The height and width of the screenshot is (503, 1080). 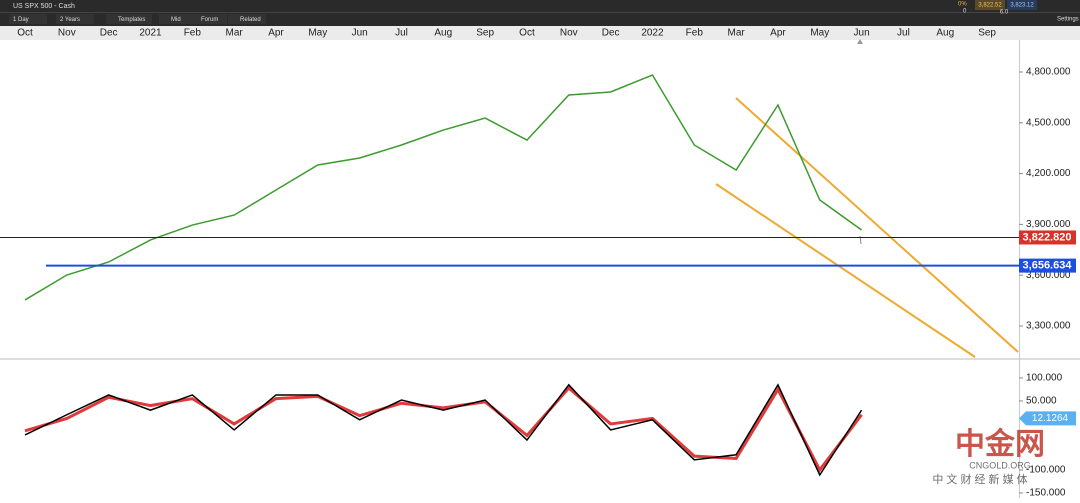 What do you see at coordinates (1048, 122) in the screenshot?
I see `y-tick-label: 4,500.000` at bounding box center [1048, 122].